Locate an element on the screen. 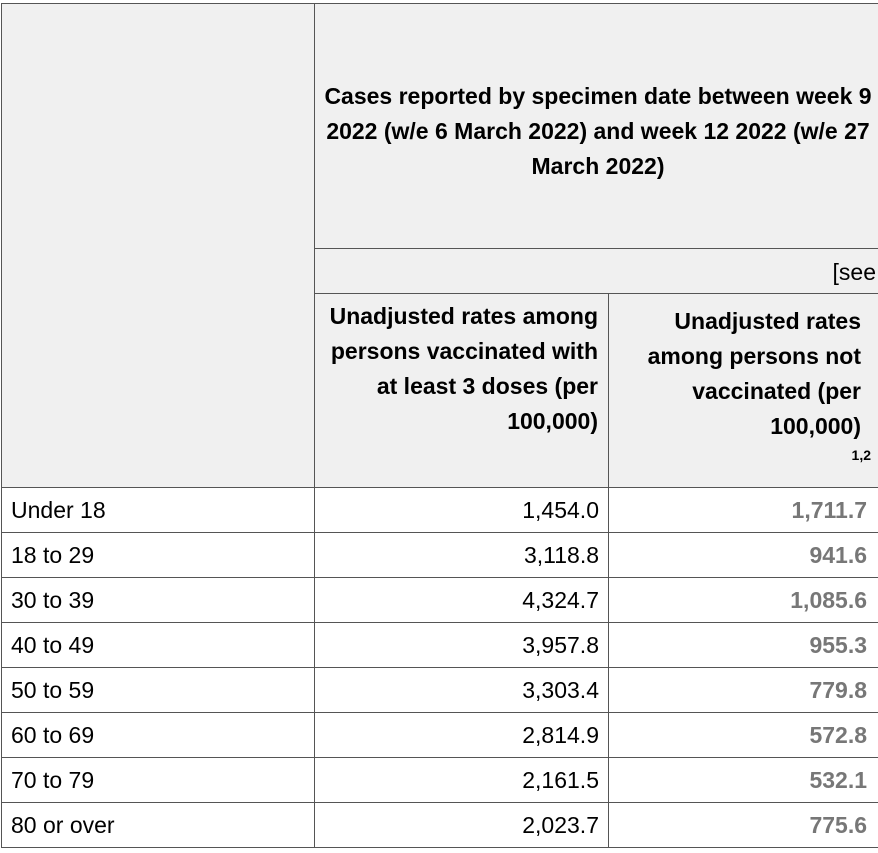 This screenshot has height=853, width=878. table-row: 80 or over 2,023.7 775.6 is located at coordinates (439, 825).